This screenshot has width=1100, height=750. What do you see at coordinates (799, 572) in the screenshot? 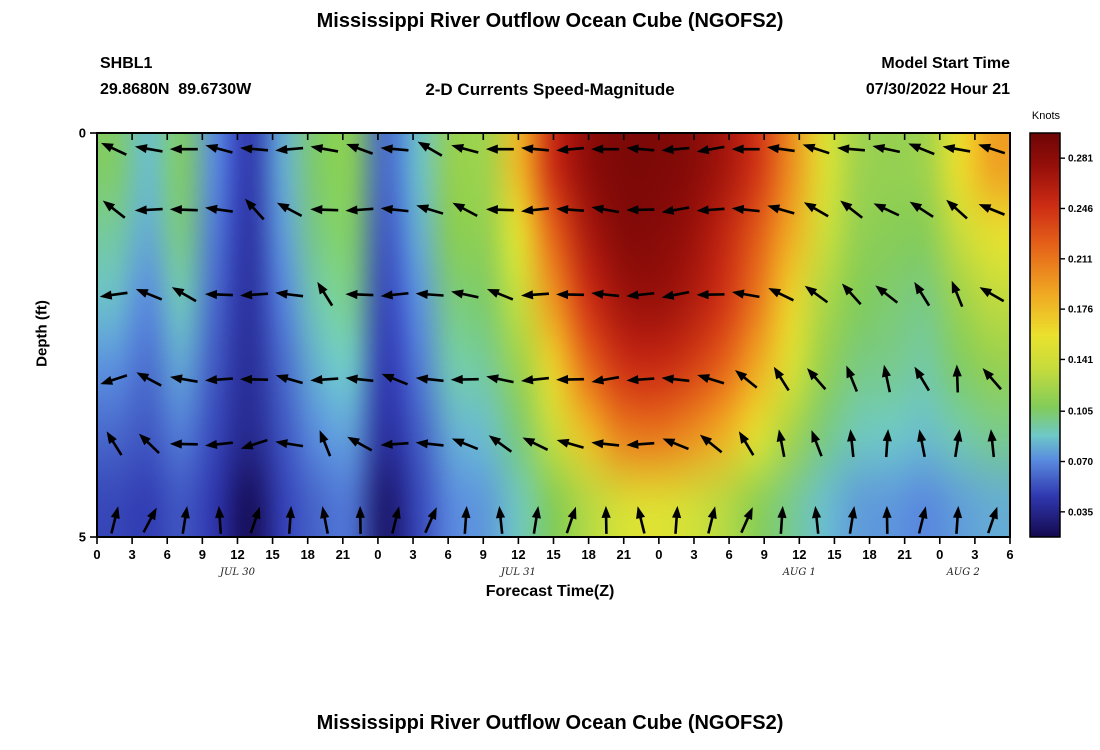
I see `date-label: AUG 1` at bounding box center [799, 572].